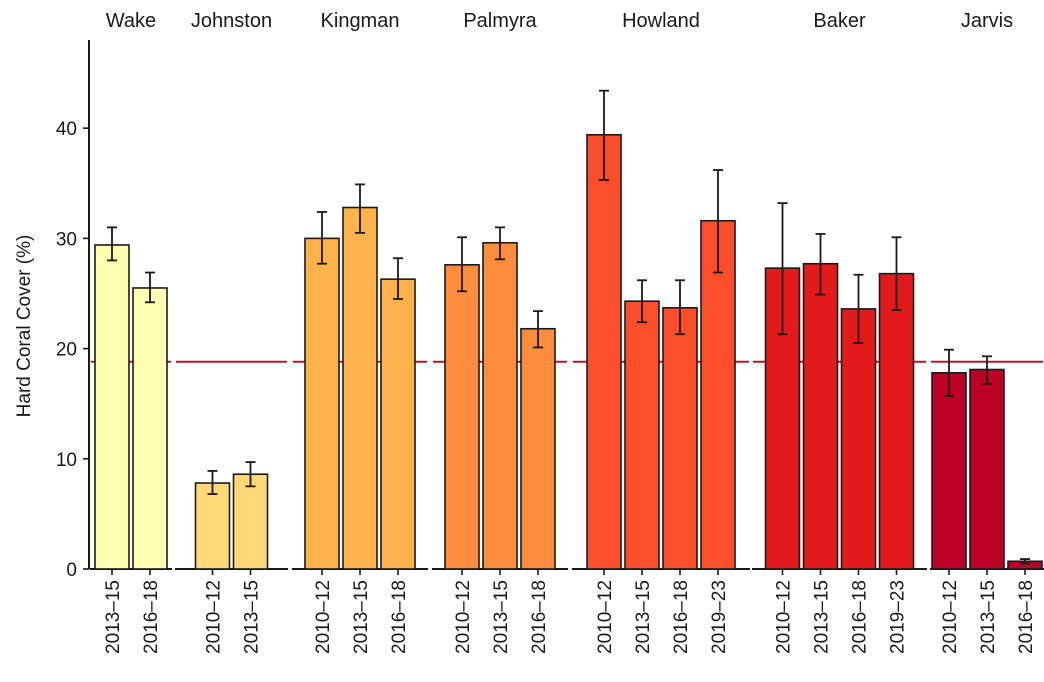 This screenshot has width=1044, height=682. Describe the element at coordinates (987, 332) in the screenshot. I see `facet-jarvis: Jarvis 2010–12 2013–15 2016–18` at that location.